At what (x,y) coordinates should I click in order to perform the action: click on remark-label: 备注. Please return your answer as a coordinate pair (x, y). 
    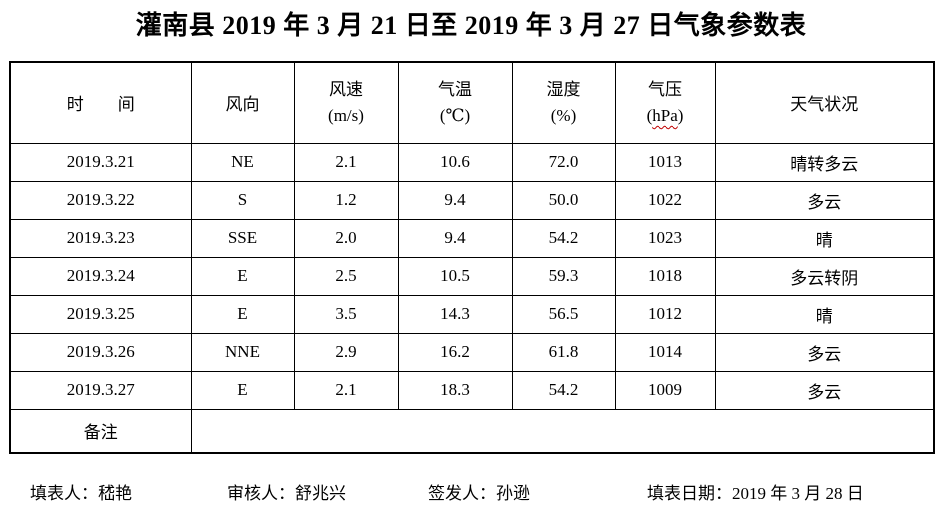
    Looking at the image, I should click on (100, 431).